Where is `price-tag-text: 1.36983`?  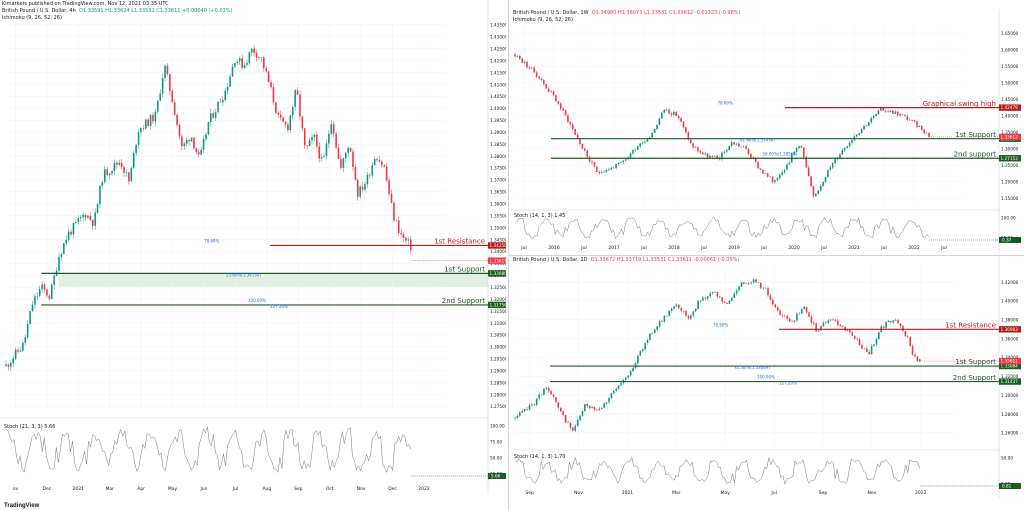 price-tag-text: 1.36983 is located at coordinates (1010, 329).